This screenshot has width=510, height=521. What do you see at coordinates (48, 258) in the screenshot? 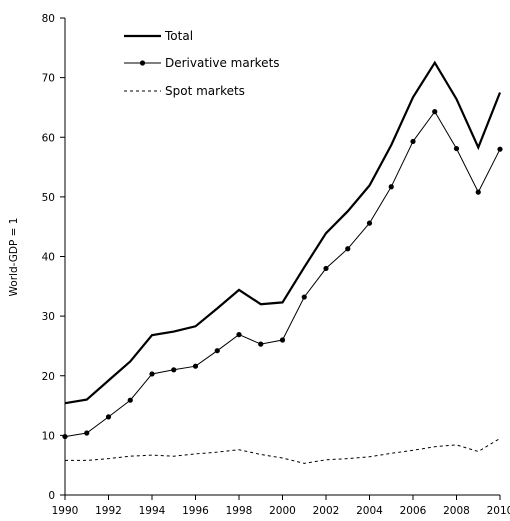
I see `y-tick-label: 40` at bounding box center [48, 258].